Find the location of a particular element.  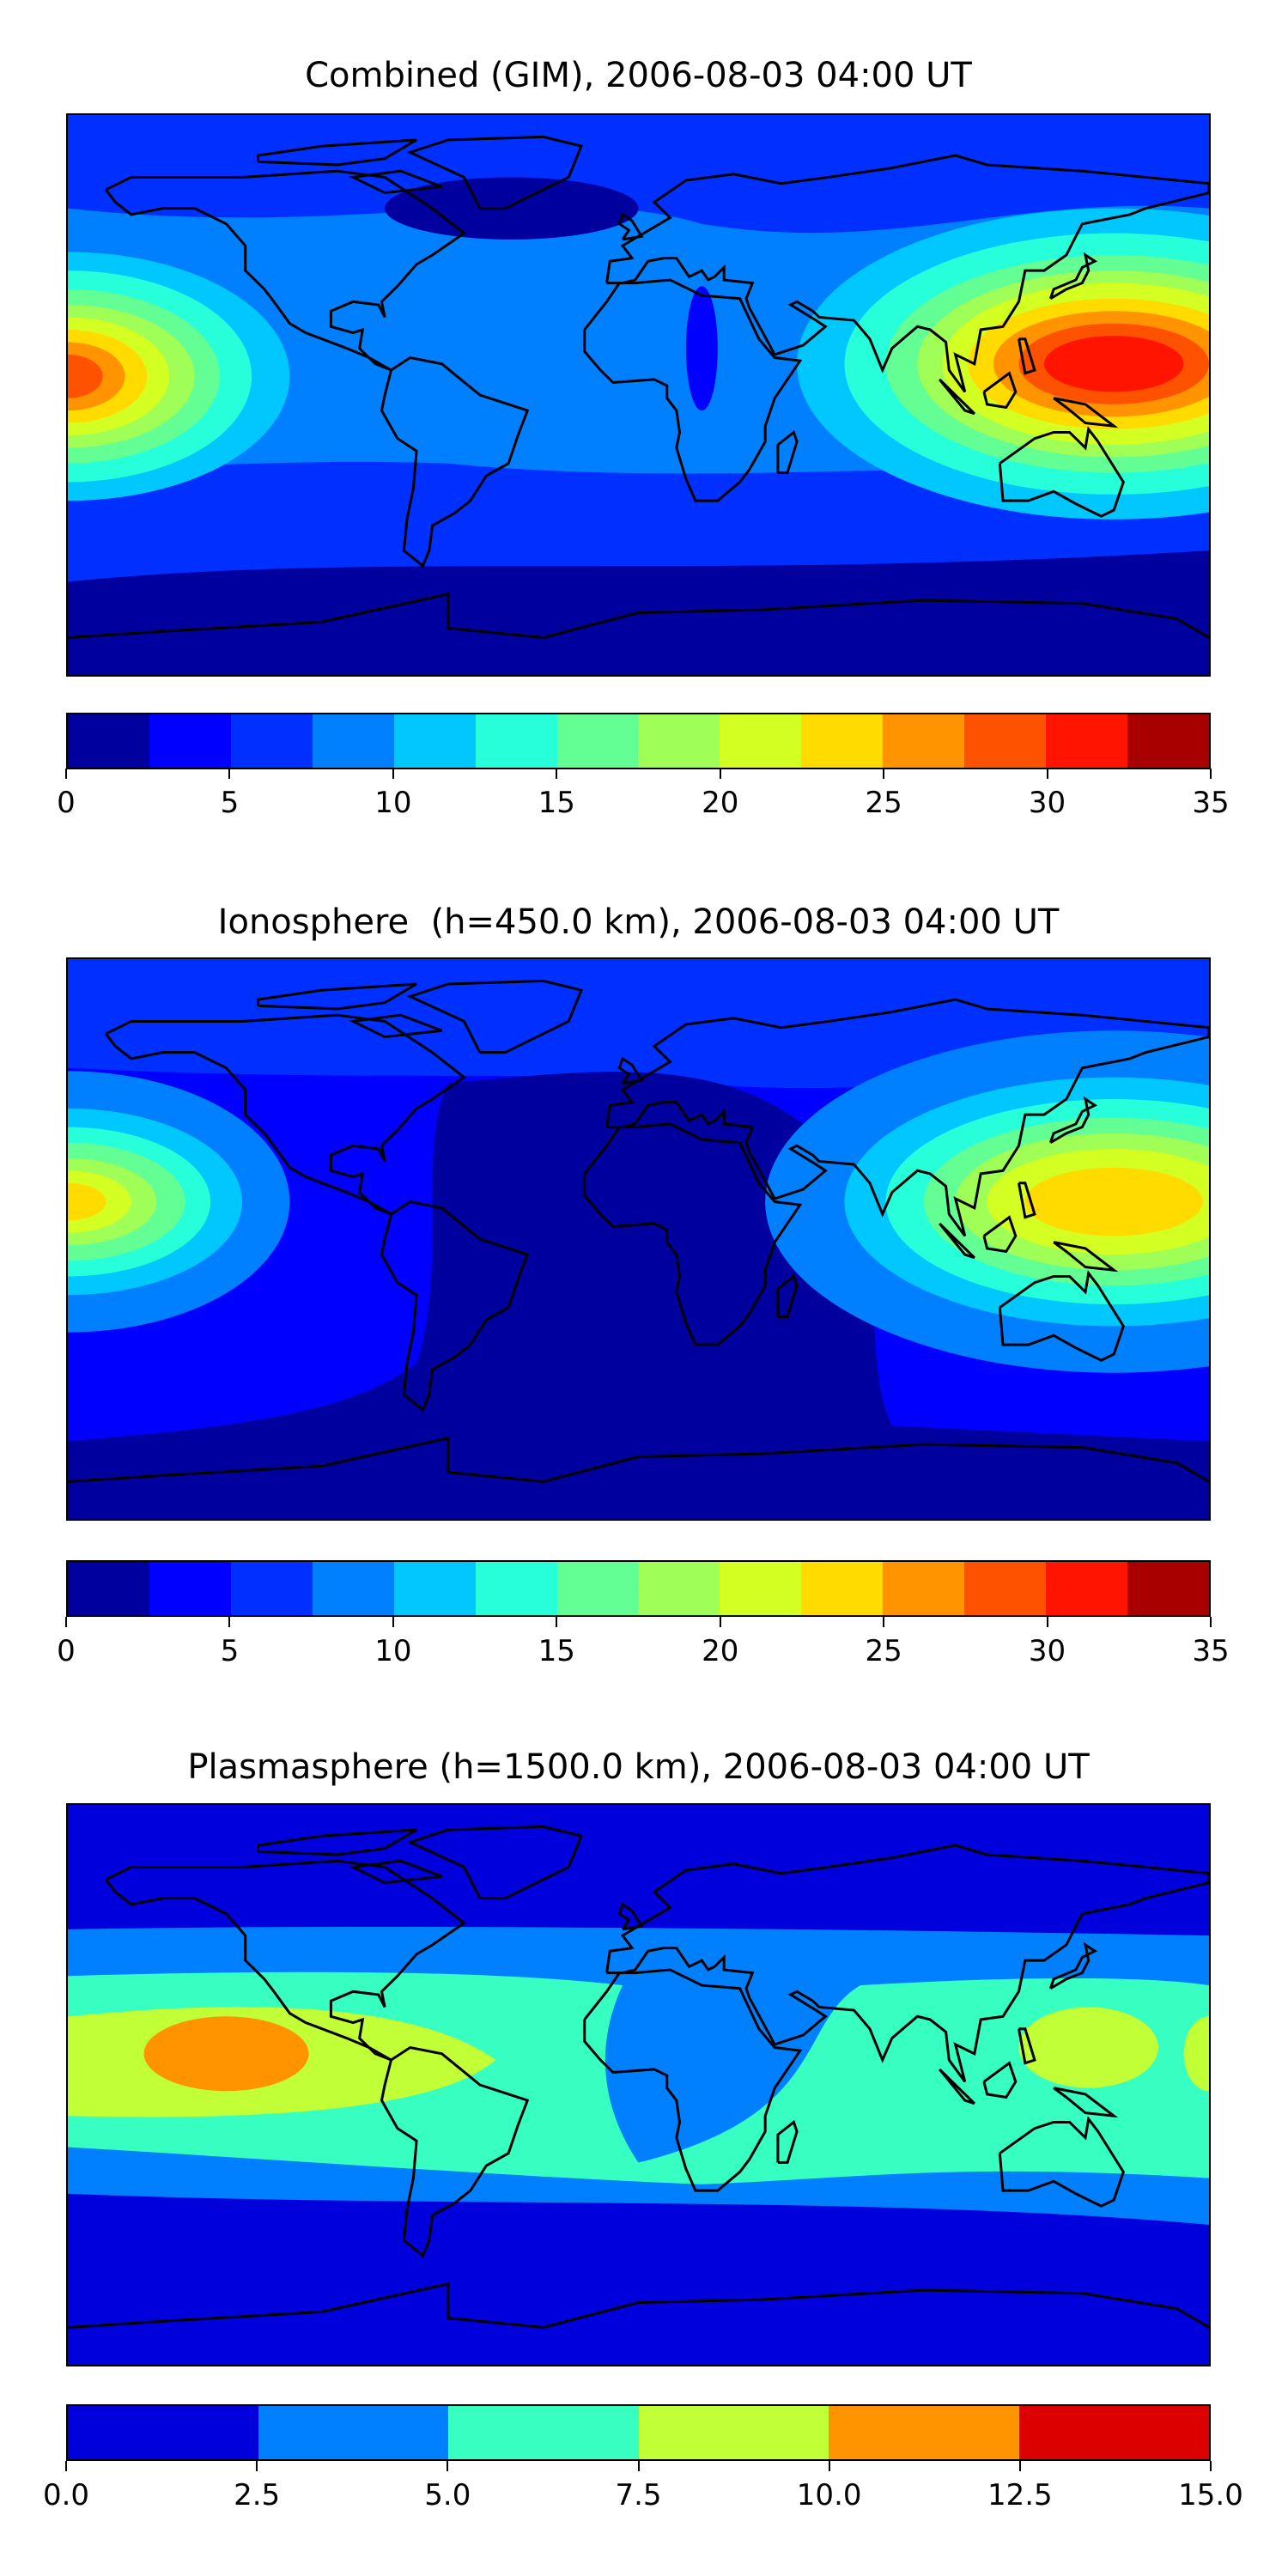

map-title-combined: Combined (GIM), 2006-08-03 04:00 UT is located at coordinates (638, 75).